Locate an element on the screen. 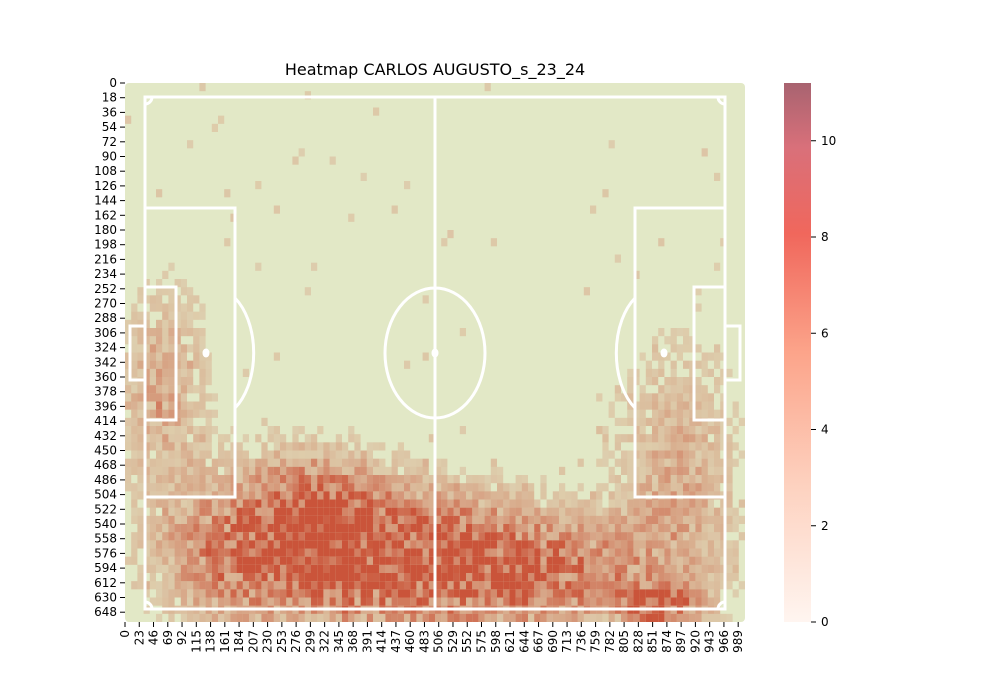  x-tick-label: 897 is located at coordinates (681, 641).